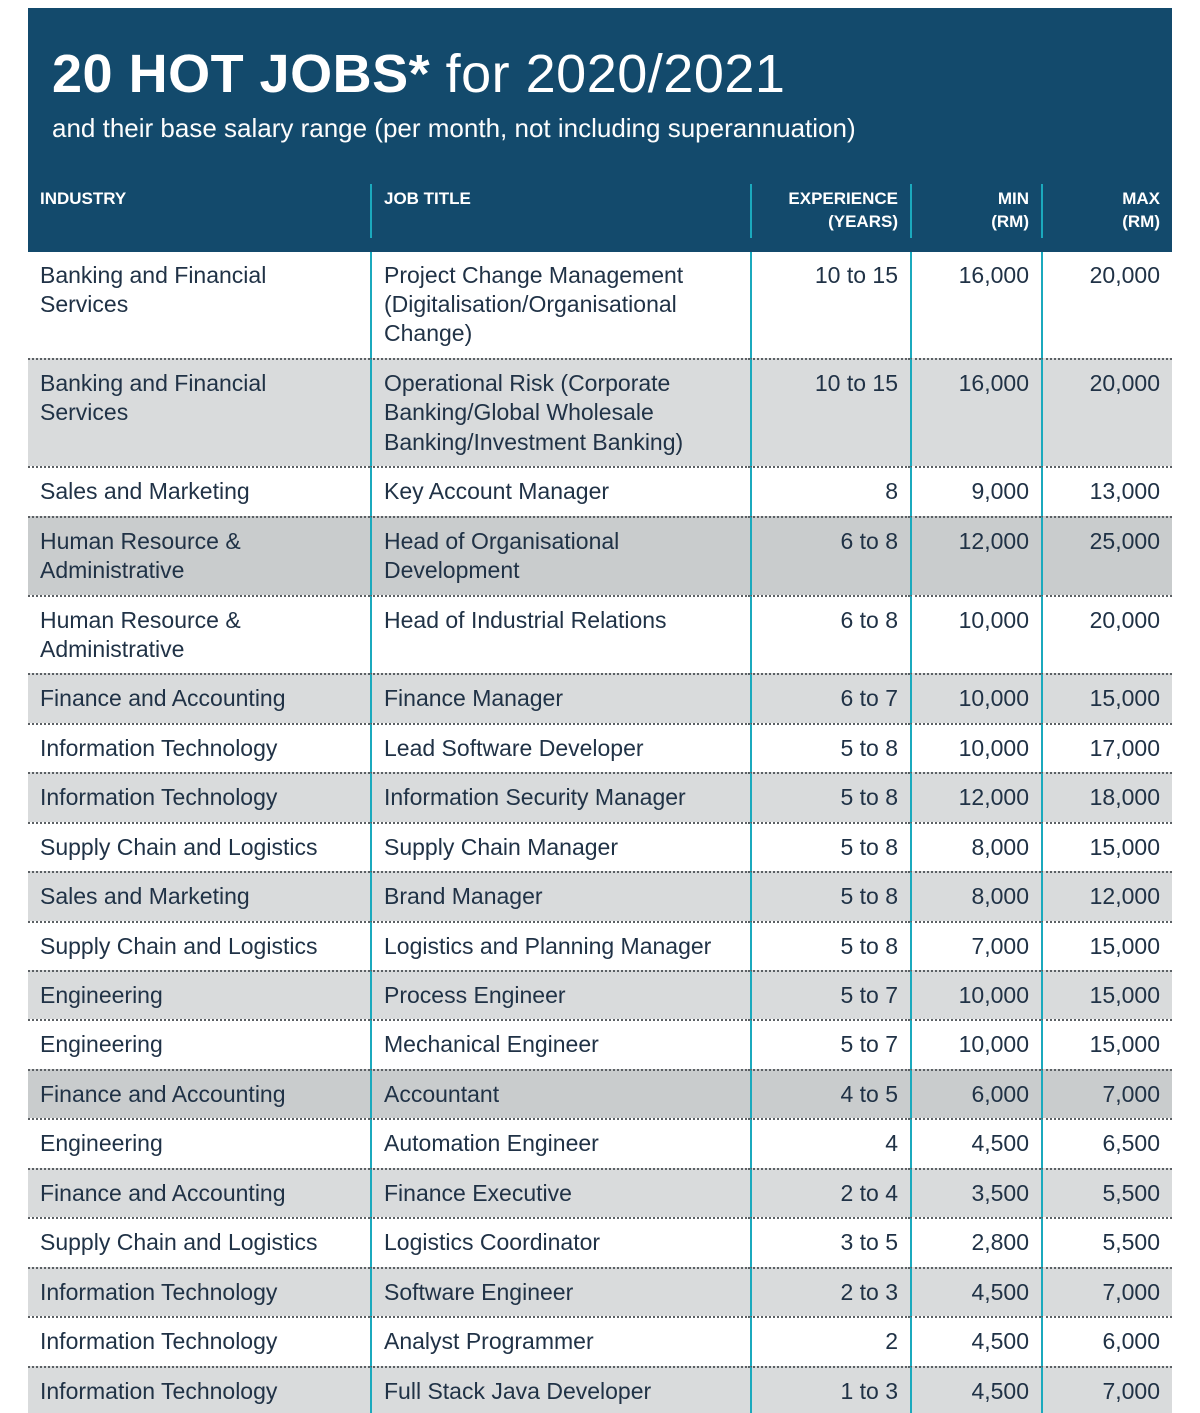 This screenshot has width=1200, height=1413. I want to click on experience-cell: 6 to 7, so click(830, 698).